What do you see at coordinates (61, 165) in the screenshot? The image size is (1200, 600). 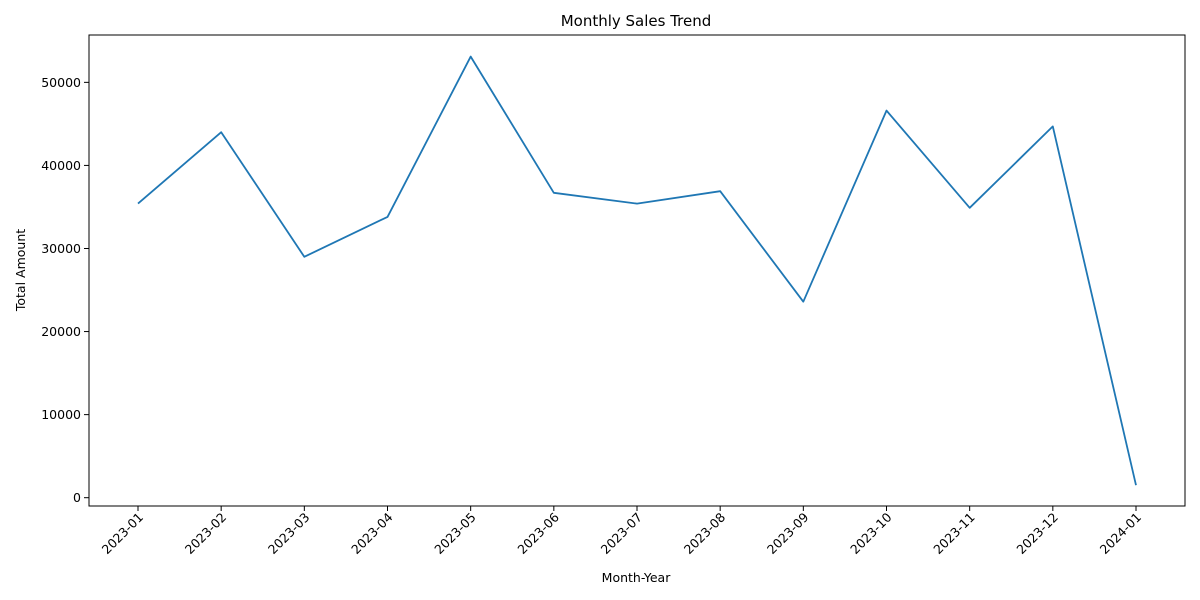 I see `y-tick-label: 40000` at bounding box center [61, 165].